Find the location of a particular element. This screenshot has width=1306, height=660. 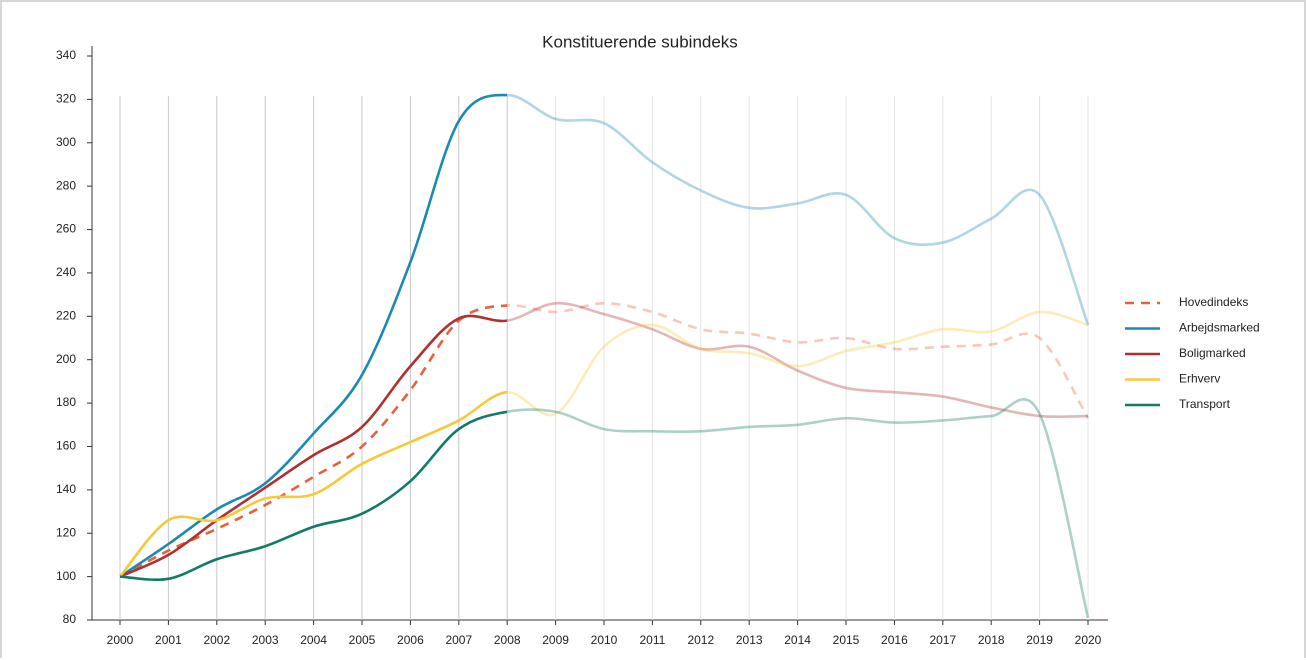

y-tick-label: 220 is located at coordinates (66, 315).